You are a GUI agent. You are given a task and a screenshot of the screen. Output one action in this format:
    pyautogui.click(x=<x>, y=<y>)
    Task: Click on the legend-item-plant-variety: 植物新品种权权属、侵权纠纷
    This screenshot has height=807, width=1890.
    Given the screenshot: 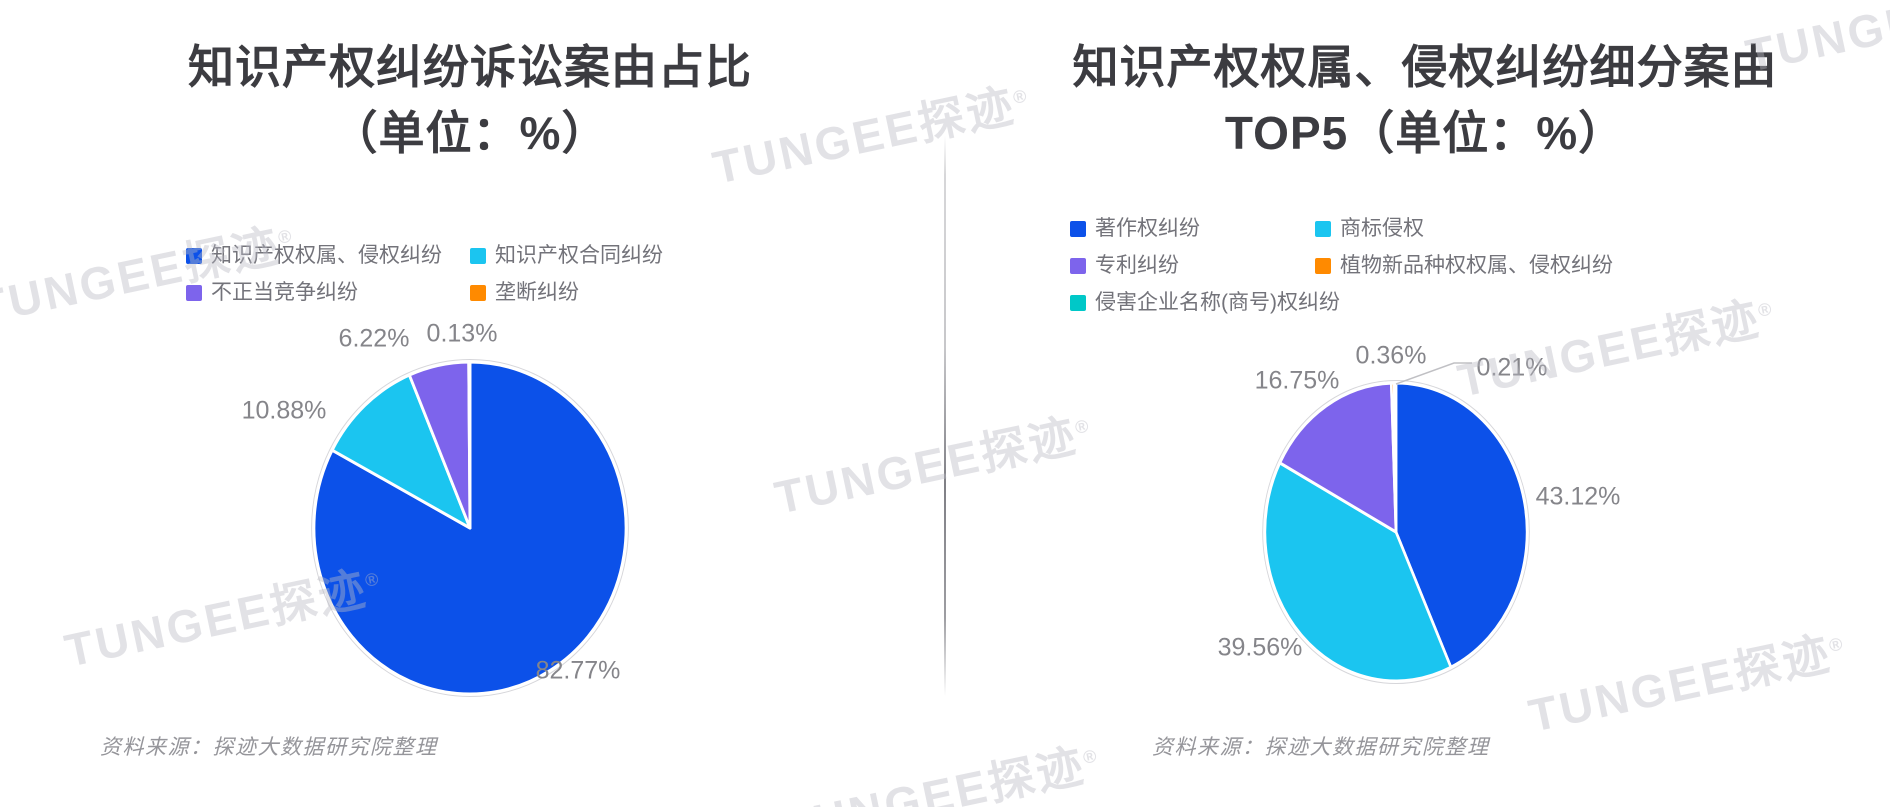 What is the action you would take?
    pyautogui.click(x=1464, y=266)
    